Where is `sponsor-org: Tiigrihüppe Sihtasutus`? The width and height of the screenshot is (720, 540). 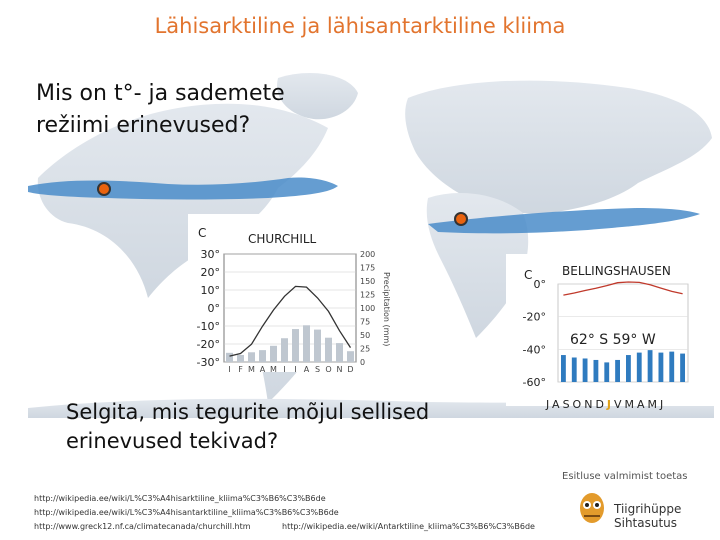
sponsor-org: Tiigrihüppe Sihtasutus is located at coordinates (648, 516).